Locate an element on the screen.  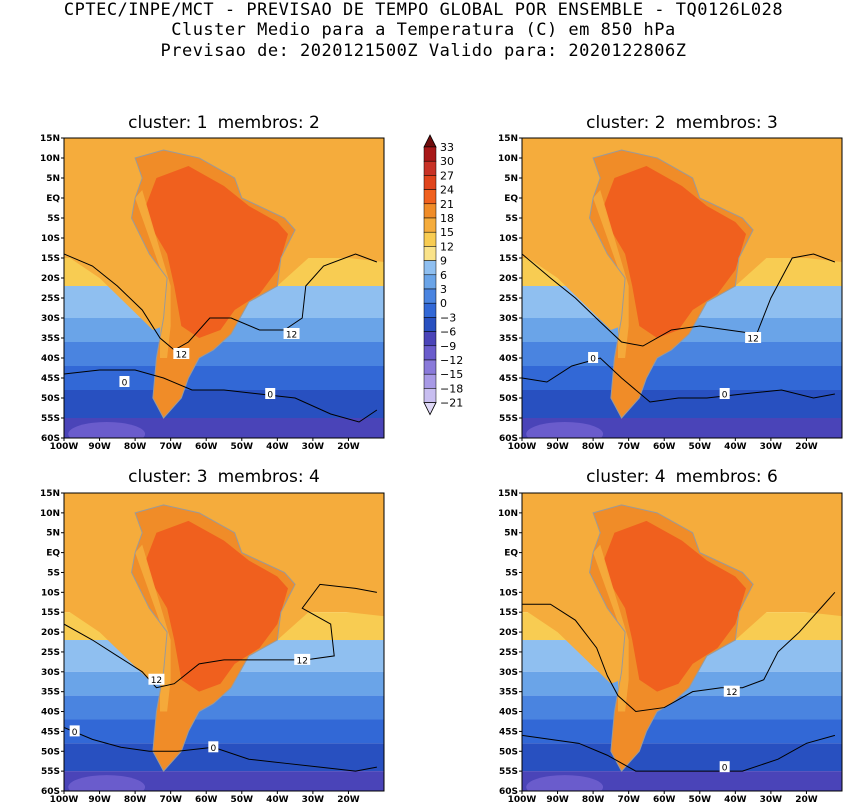
andes-cool-strip is located at coordinates (153, 274).